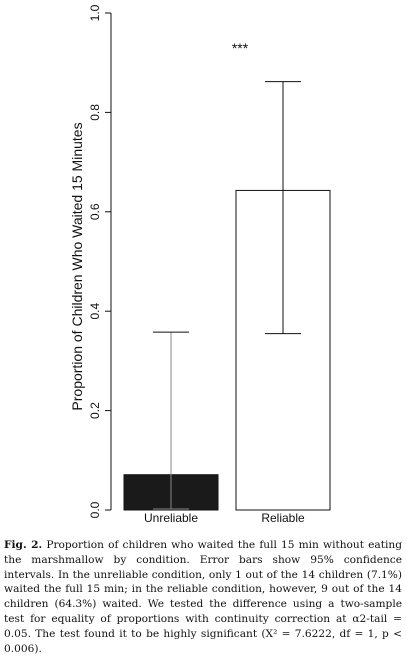 This screenshot has height=656, width=406. Describe the element at coordinates (171, 518) in the screenshot. I see `x-tick-label: Unreliable` at that location.